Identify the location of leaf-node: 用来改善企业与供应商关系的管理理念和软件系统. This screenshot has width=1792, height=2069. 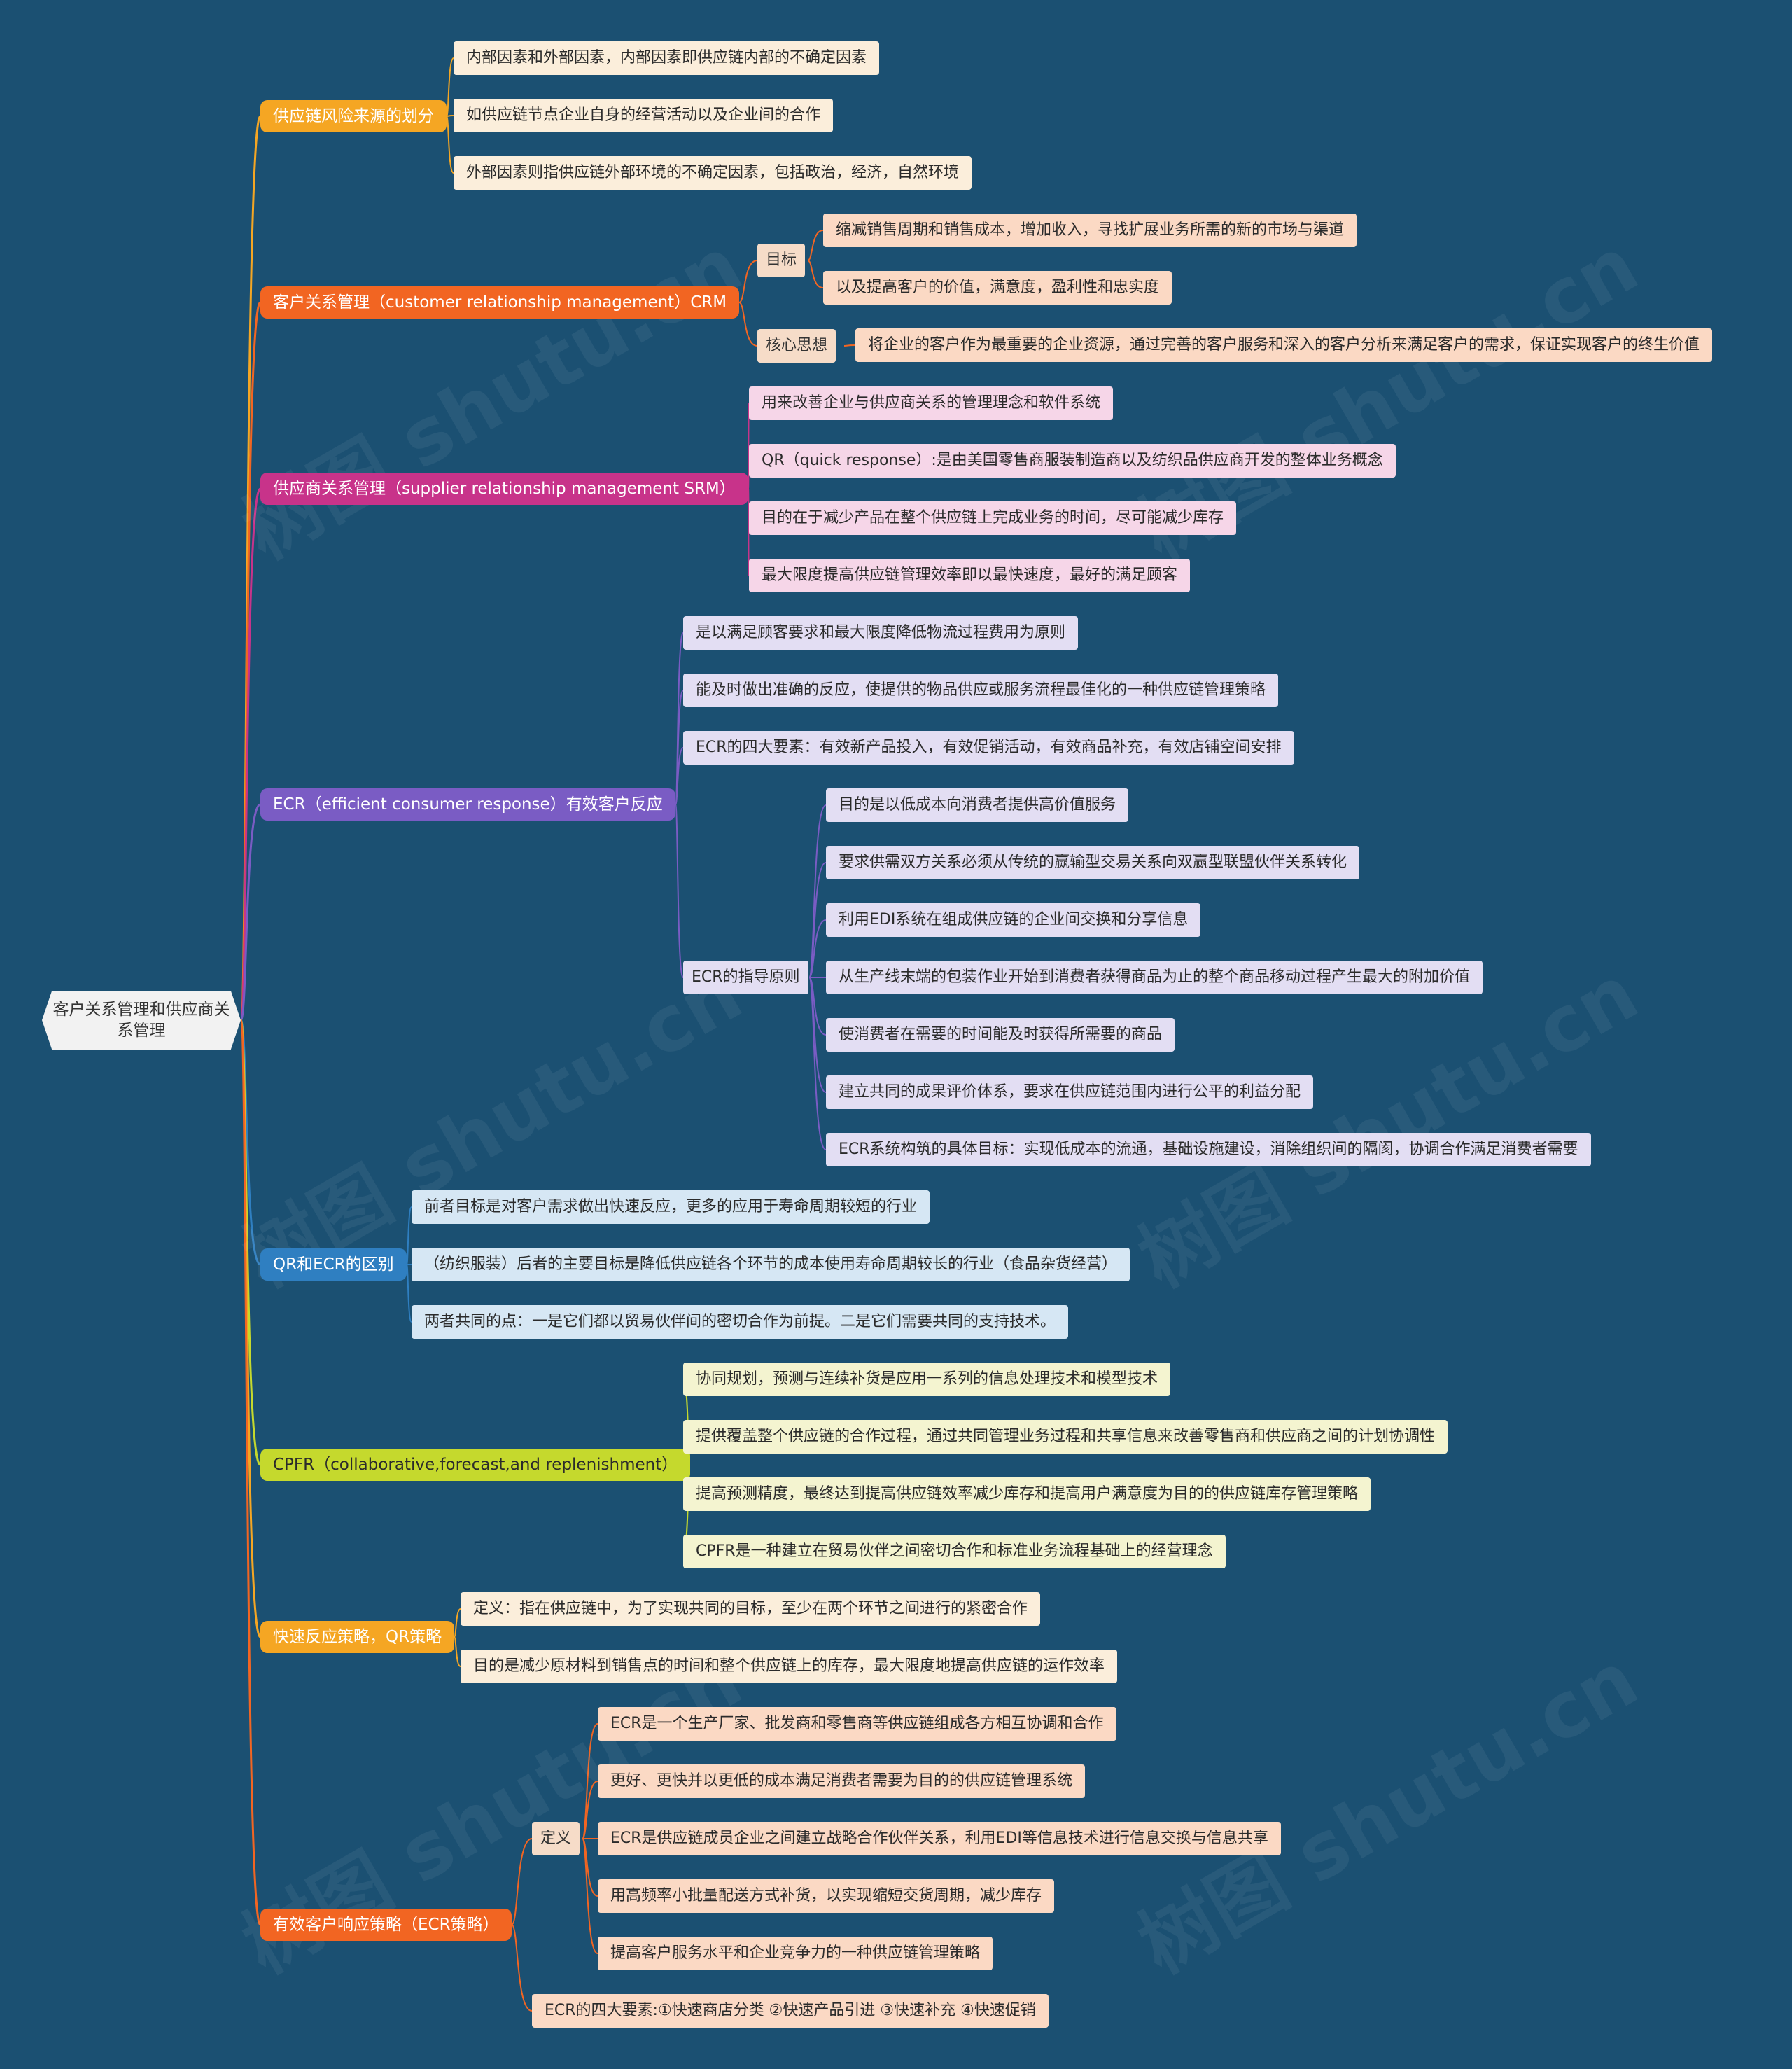
(931, 403).